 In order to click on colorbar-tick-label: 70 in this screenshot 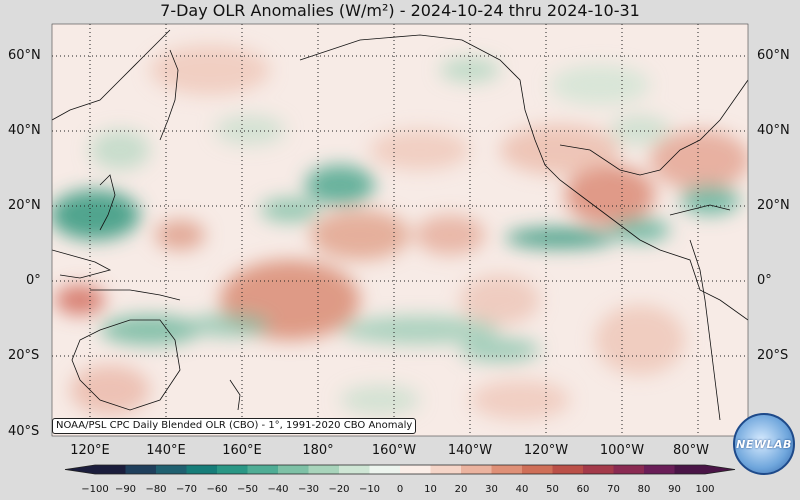, I will do `click(613, 489)`.